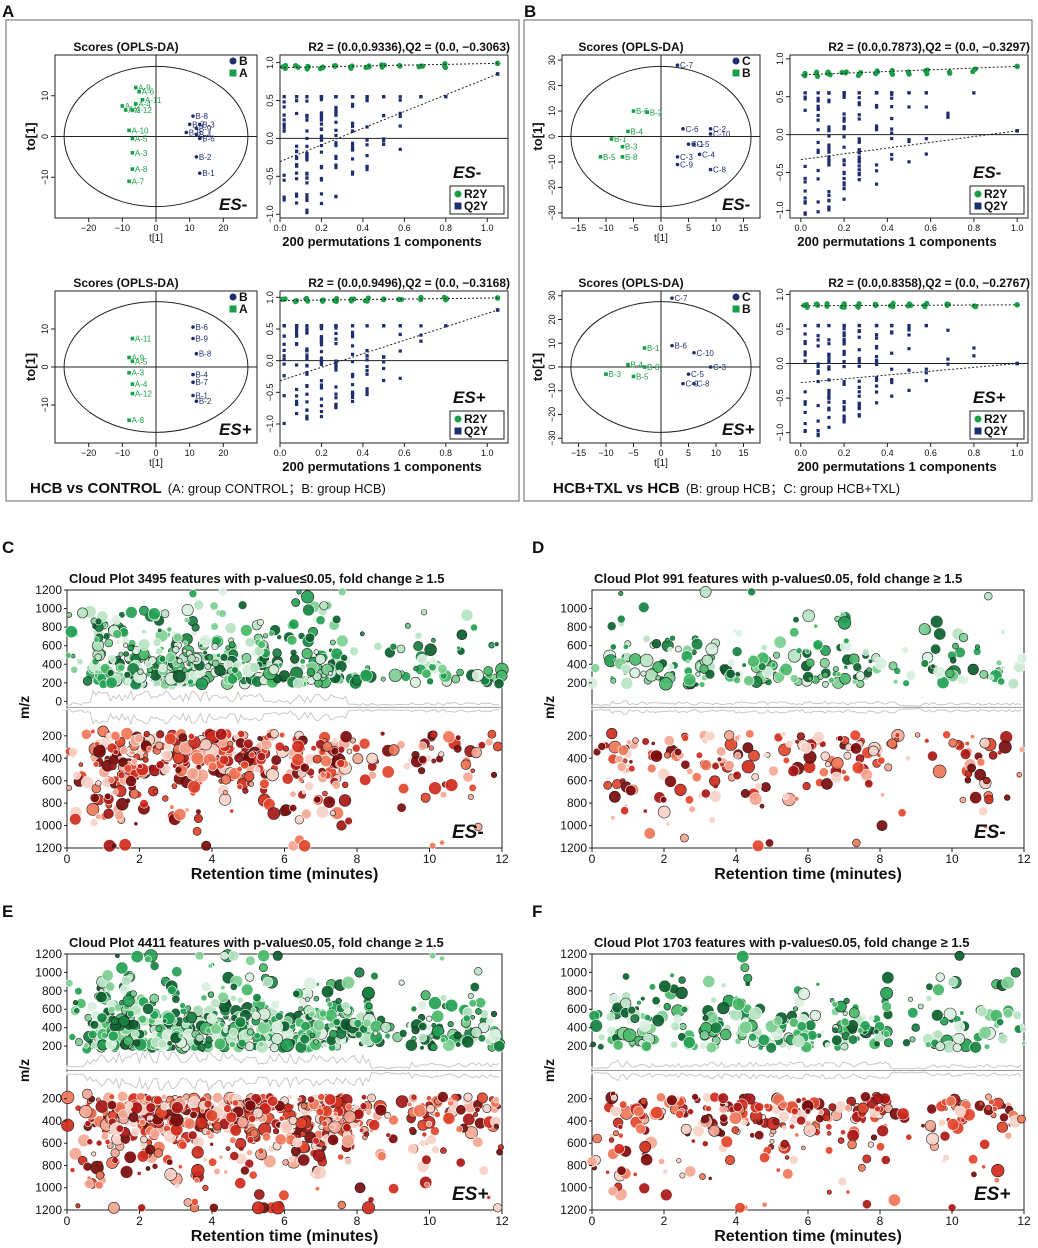 The height and width of the screenshot is (1248, 1038). I want to click on score-point-label: C-3, so click(719, 367).